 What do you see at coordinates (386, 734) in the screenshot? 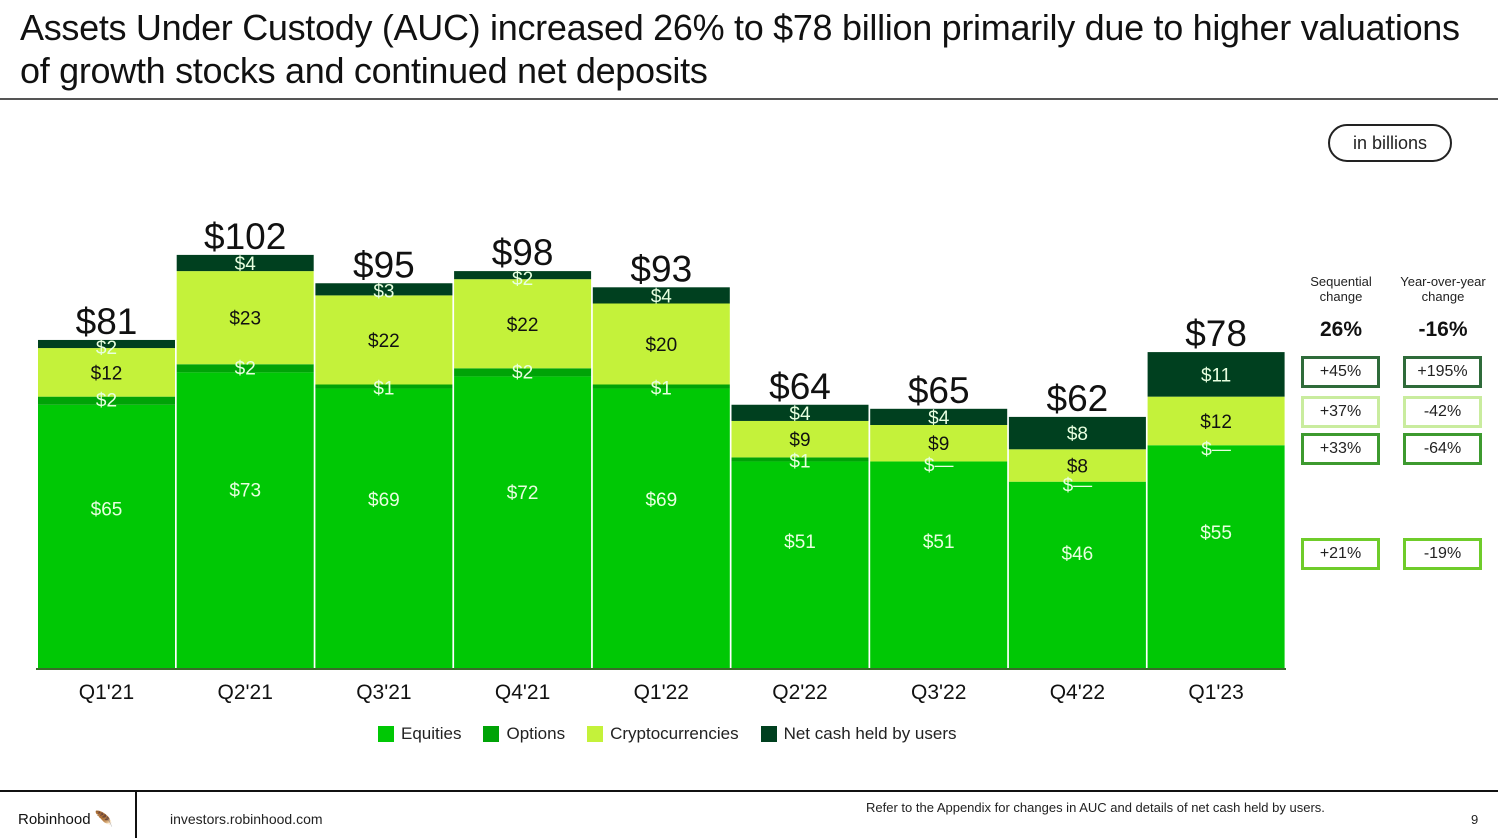
I see `legend-swatch-equities` at bounding box center [386, 734].